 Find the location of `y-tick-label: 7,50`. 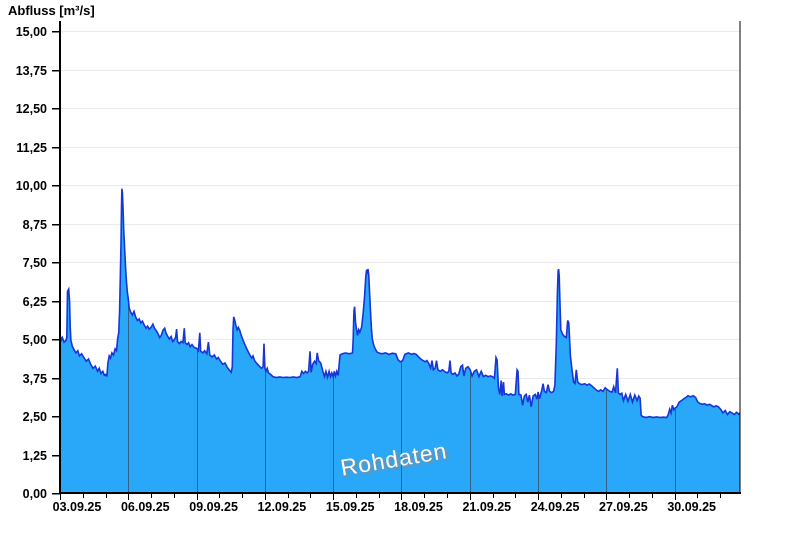

y-tick-label: 7,50 is located at coordinates (35, 263).